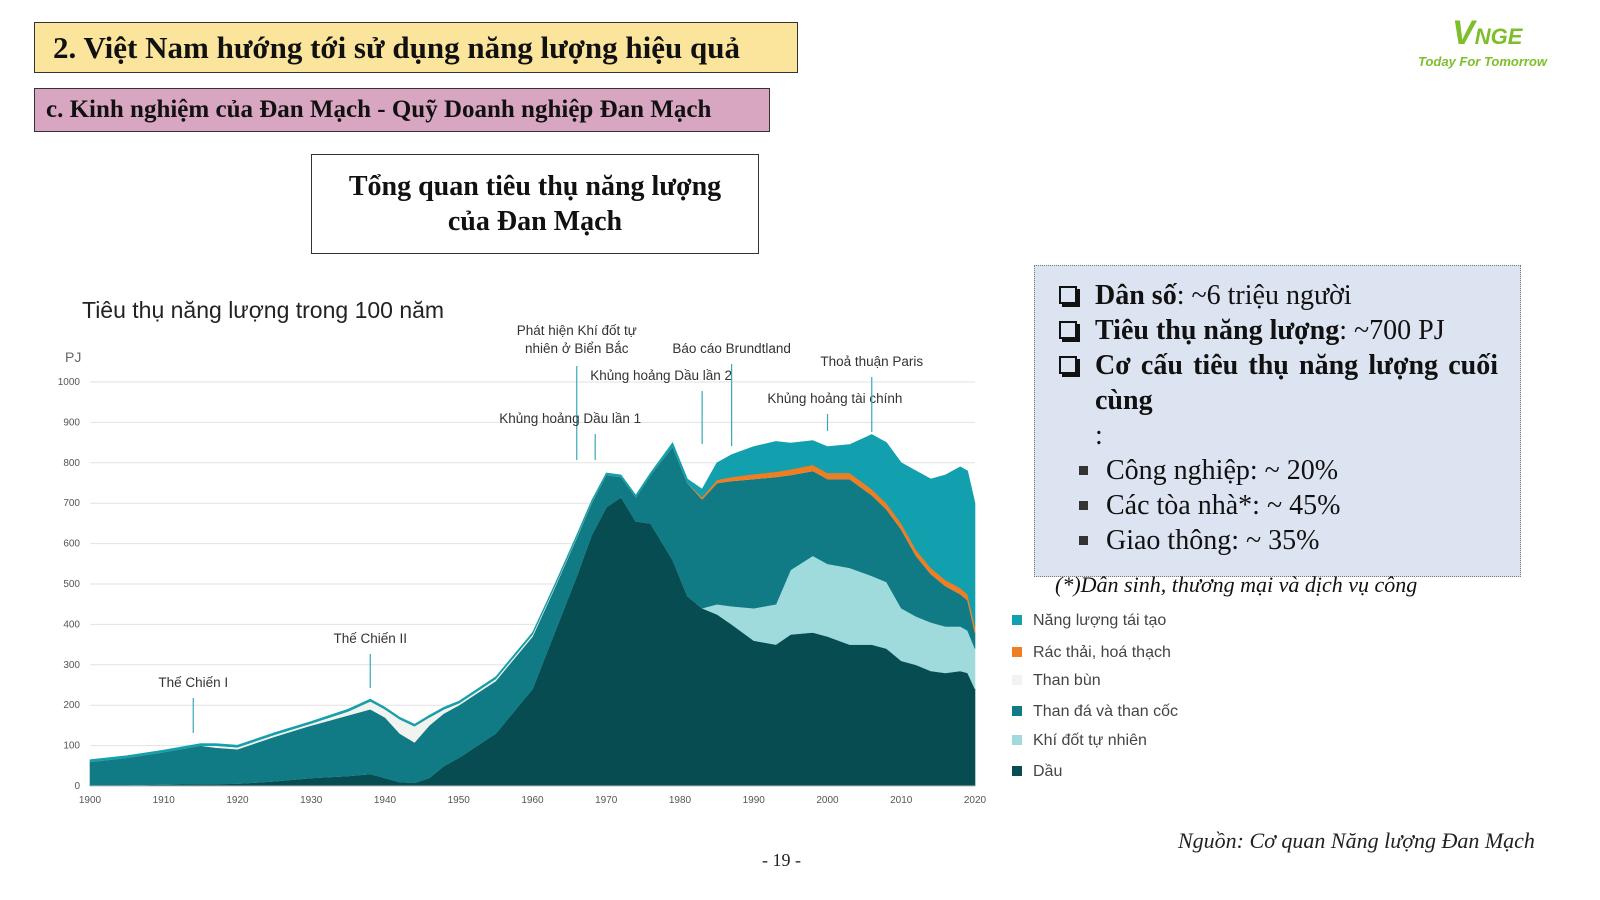 Image resolution: width=1600 pixels, height=900 pixels. I want to click on y-tick-label: 900, so click(71, 422).